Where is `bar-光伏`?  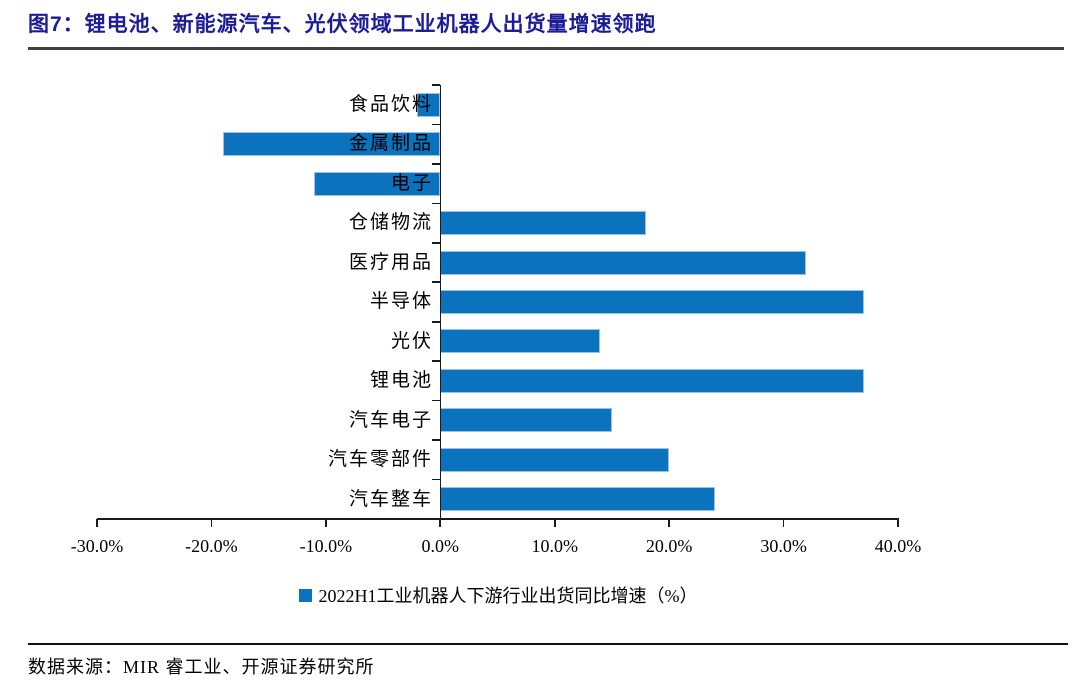
bar-光伏 is located at coordinates (520, 341).